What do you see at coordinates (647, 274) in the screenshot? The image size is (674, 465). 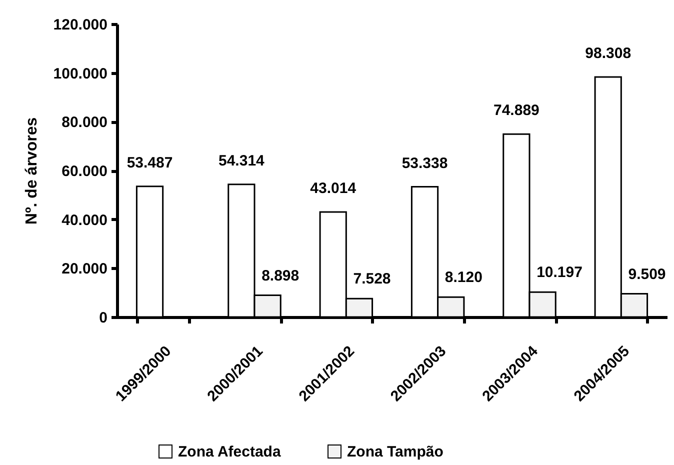 I see `data-label: 9.509` at bounding box center [647, 274].